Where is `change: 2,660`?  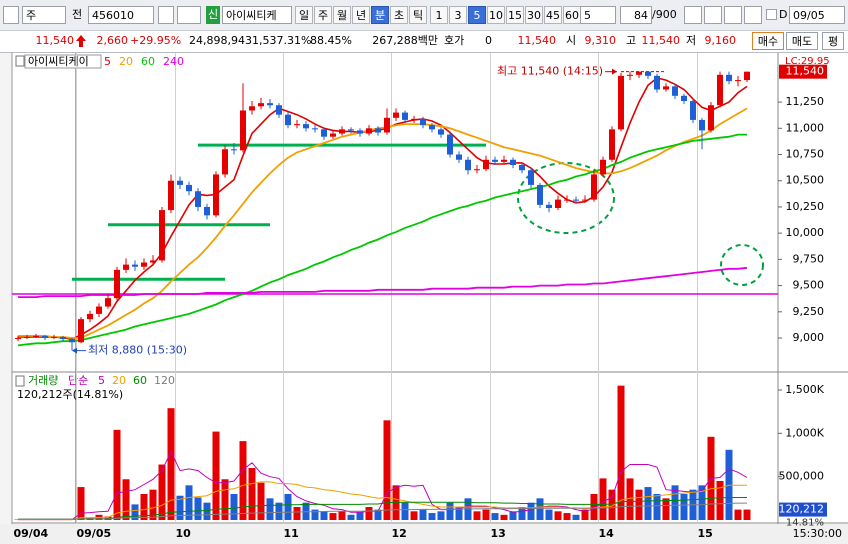 change: 2,660 is located at coordinates (112, 40).